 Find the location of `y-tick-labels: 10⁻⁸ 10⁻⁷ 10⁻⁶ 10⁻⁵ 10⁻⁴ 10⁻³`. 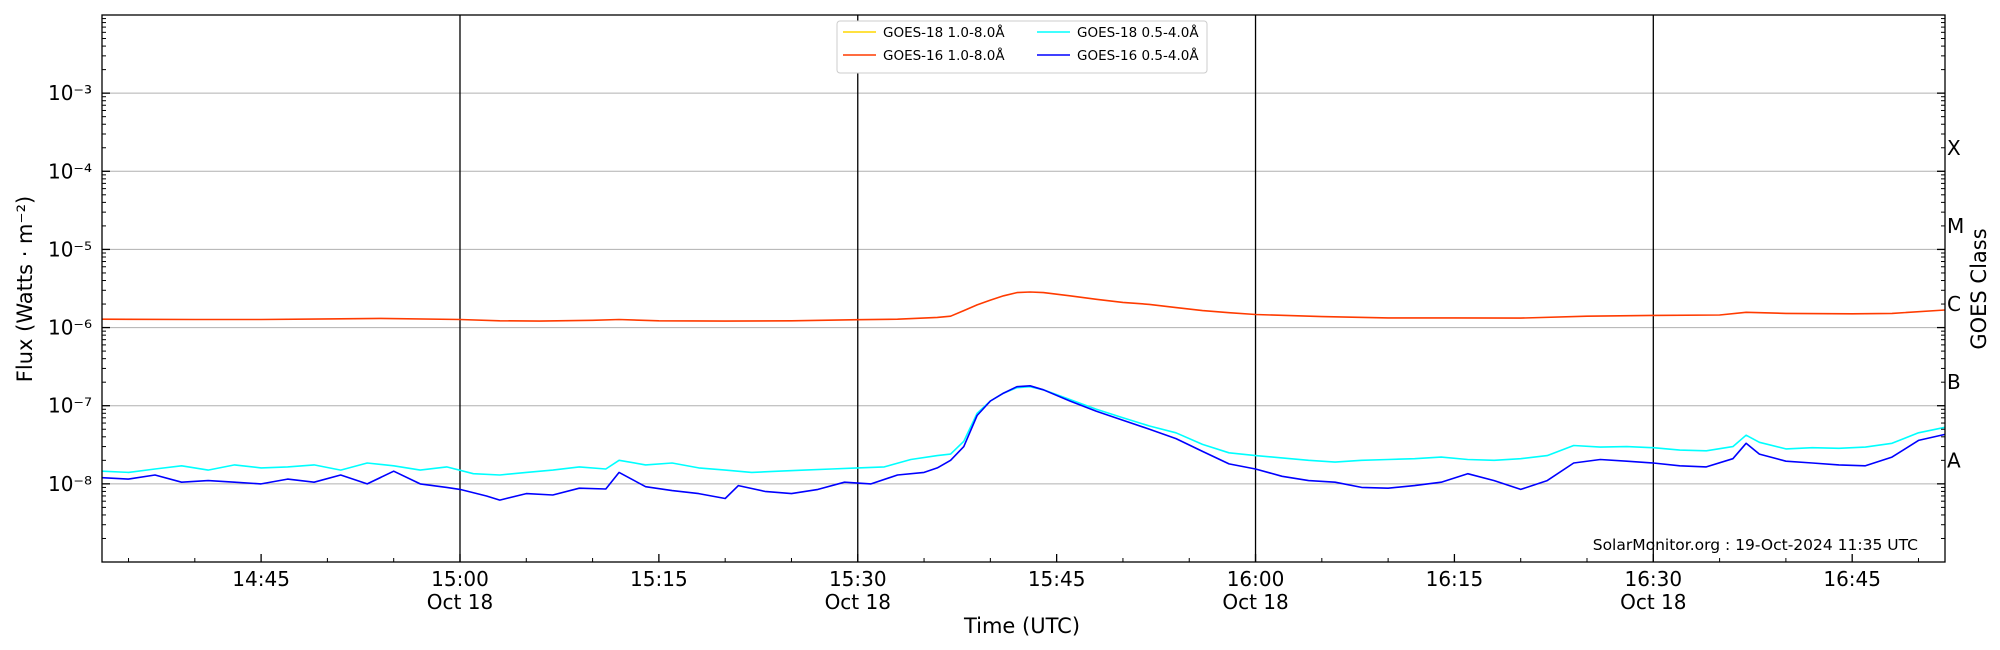

y-tick-labels: 10⁻⁸ 10⁻⁷ 10⁻⁶ 10⁻⁵ 10⁻⁴ 10⁻³ is located at coordinates (70, 288).